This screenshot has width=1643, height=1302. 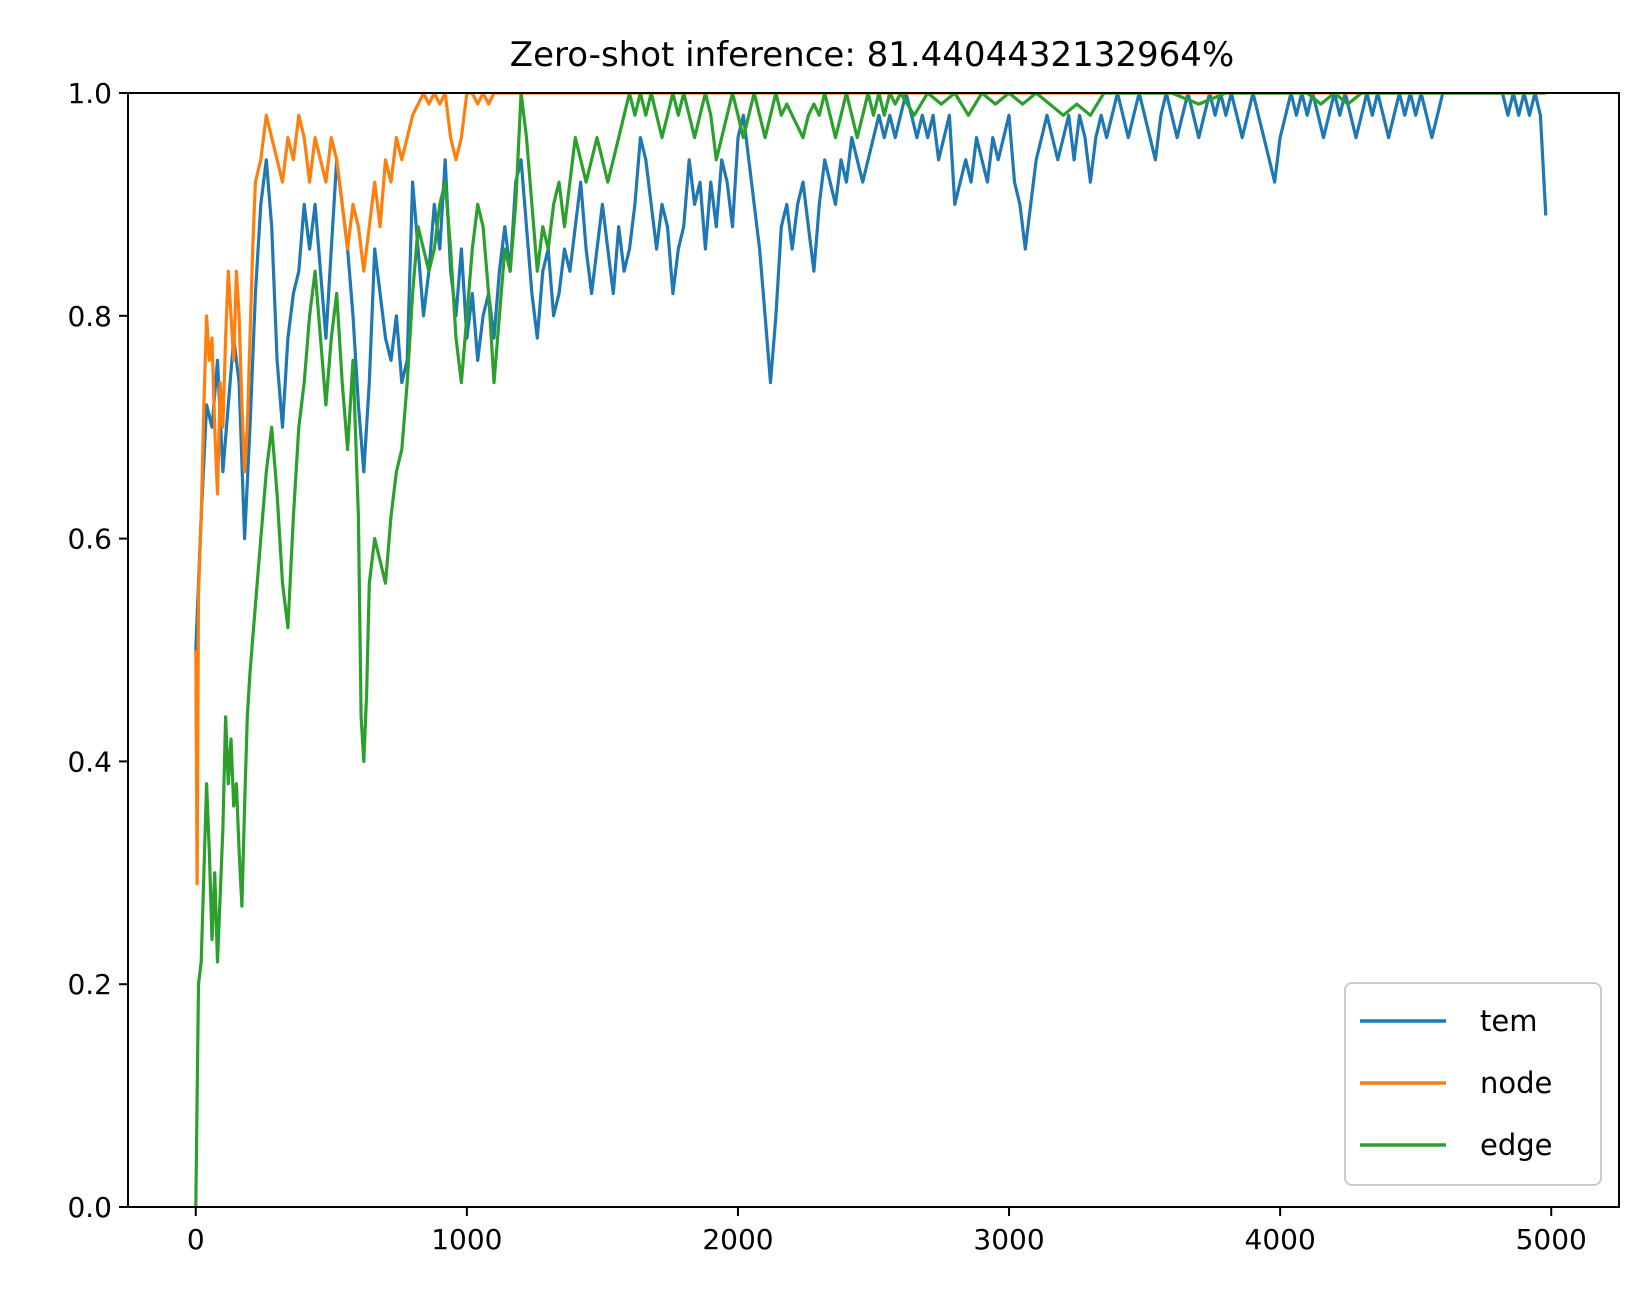 I want to click on y-tick-label: 0.4, so click(x=89, y=761).